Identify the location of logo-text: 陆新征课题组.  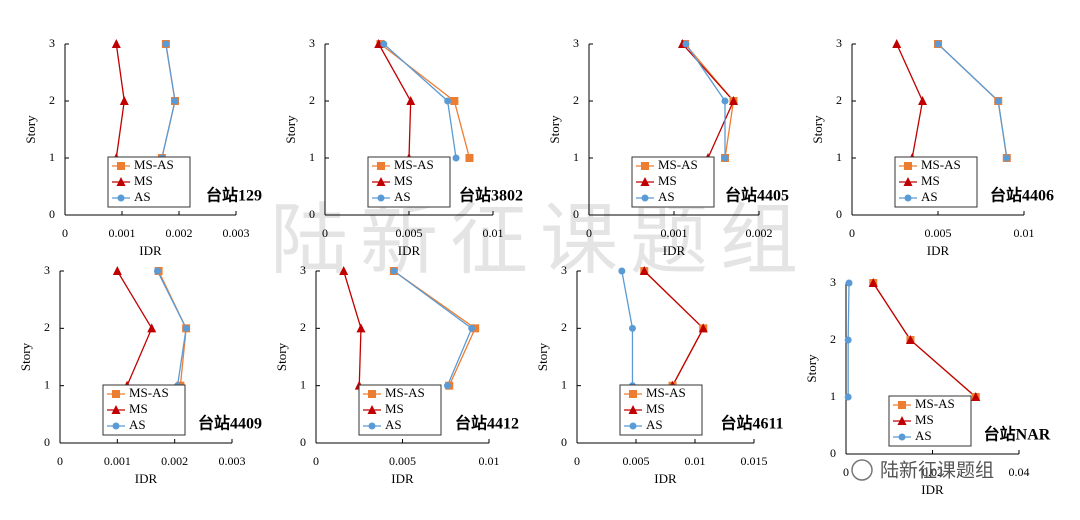
(937, 471).